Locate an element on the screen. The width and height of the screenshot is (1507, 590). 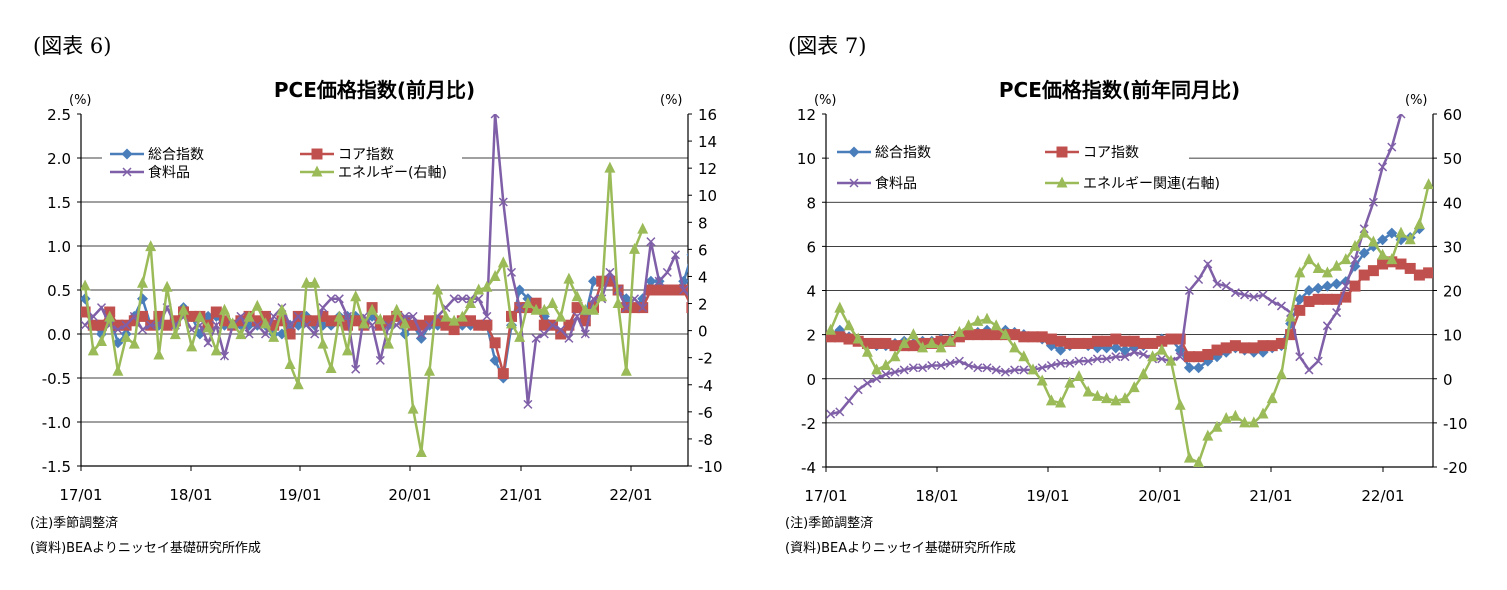
legend-item: コア指数 is located at coordinates (1092, 153).